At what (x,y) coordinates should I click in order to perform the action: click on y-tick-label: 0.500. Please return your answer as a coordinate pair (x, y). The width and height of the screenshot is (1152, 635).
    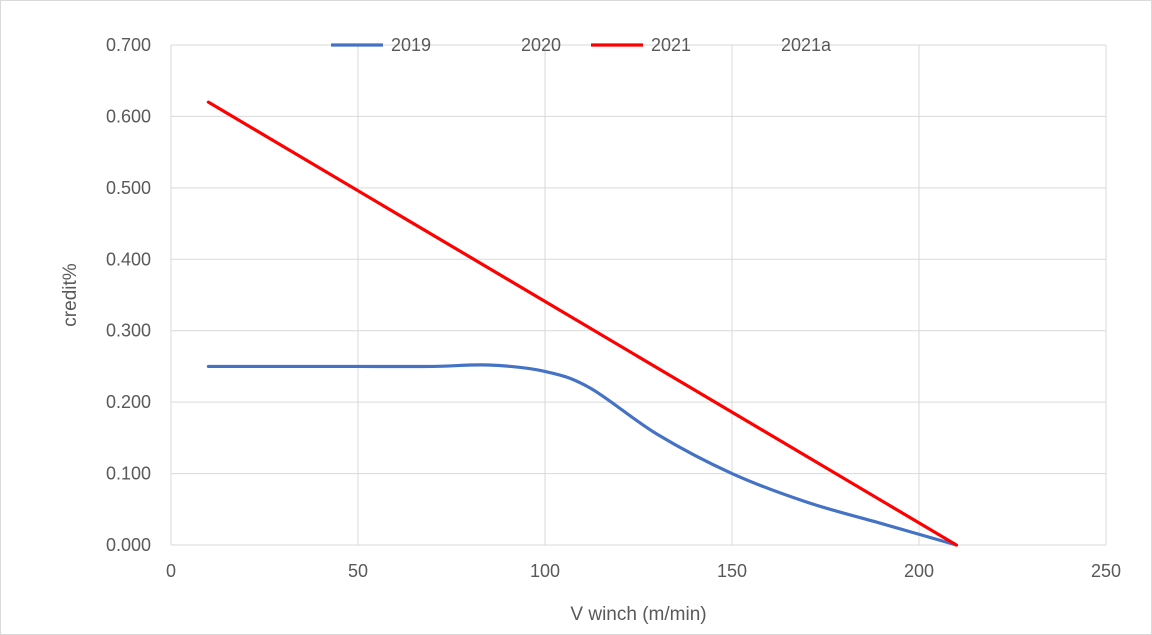
    Looking at the image, I should click on (128, 188).